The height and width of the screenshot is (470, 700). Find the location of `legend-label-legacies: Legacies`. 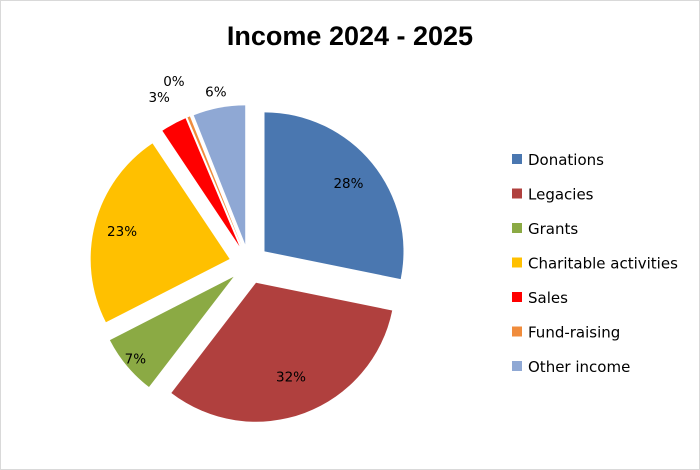

legend-label-legacies: Legacies is located at coordinates (561, 195).